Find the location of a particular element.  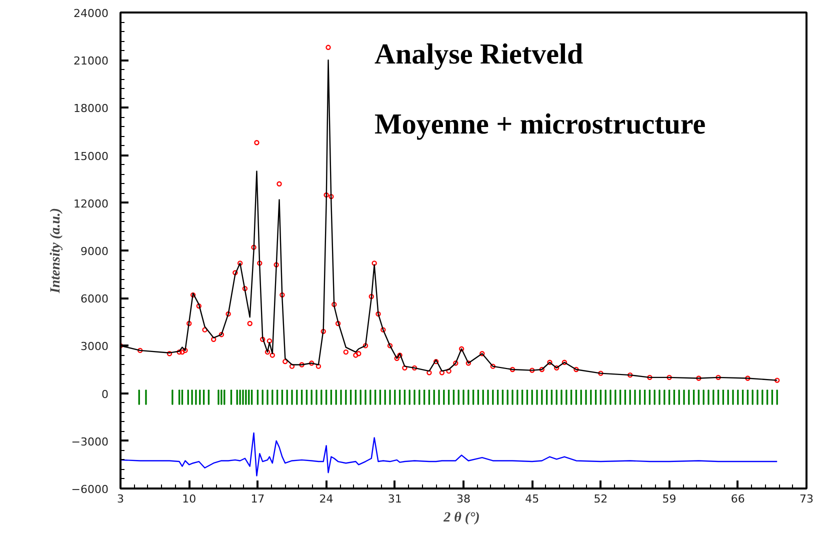

y-tick-label: 9000 is located at coordinates (94, 251).